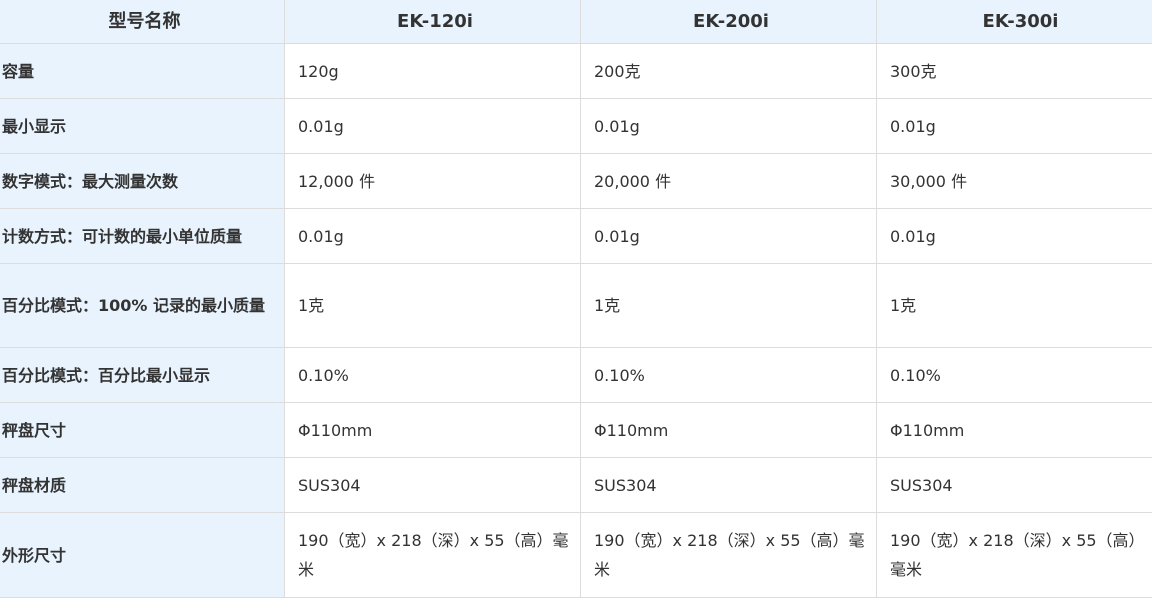 The image size is (1152, 598). What do you see at coordinates (142, 306) in the screenshot?
I see `row-label: 百分比模式：100% 记录的最小质量` at bounding box center [142, 306].